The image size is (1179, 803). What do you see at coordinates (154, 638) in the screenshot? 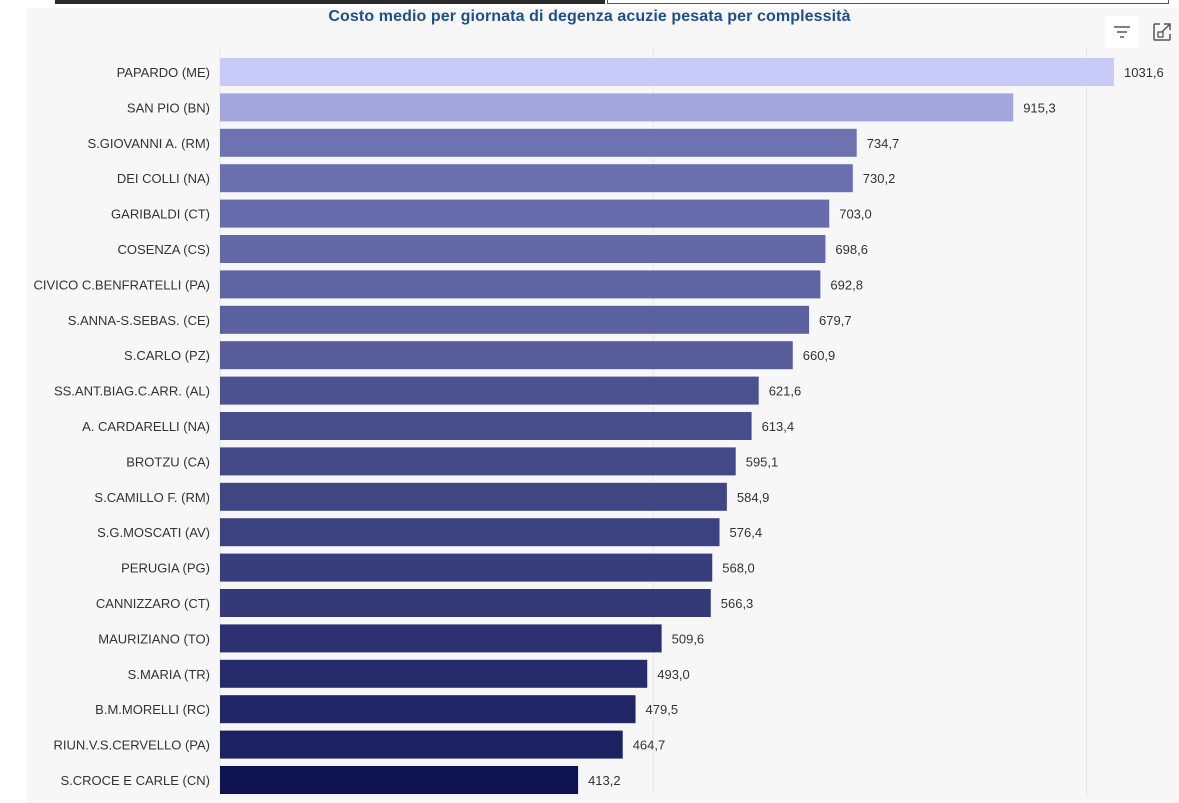
I see `category-label: MAURIZIANO (TO)` at bounding box center [154, 638].